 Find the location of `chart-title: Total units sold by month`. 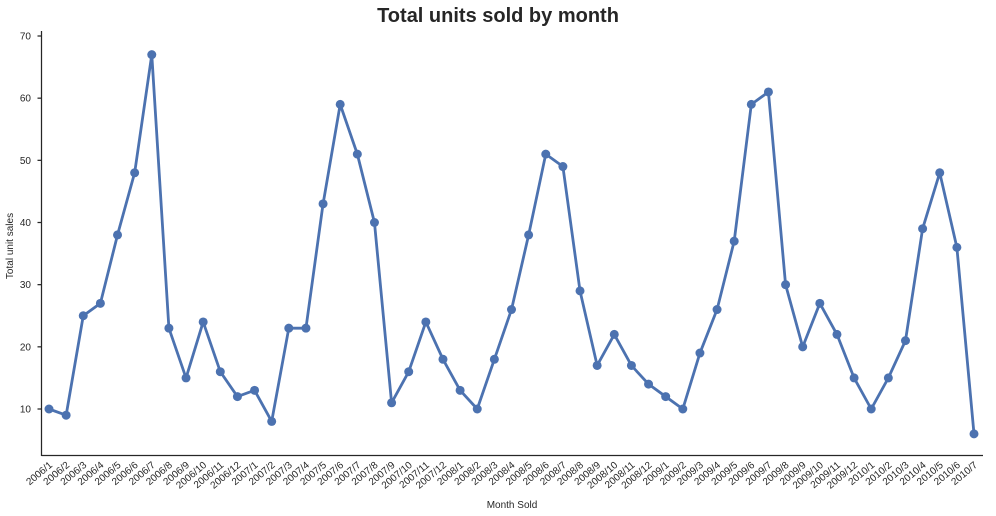

chart-title: Total units sold by month is located at coordinates (498, 16).